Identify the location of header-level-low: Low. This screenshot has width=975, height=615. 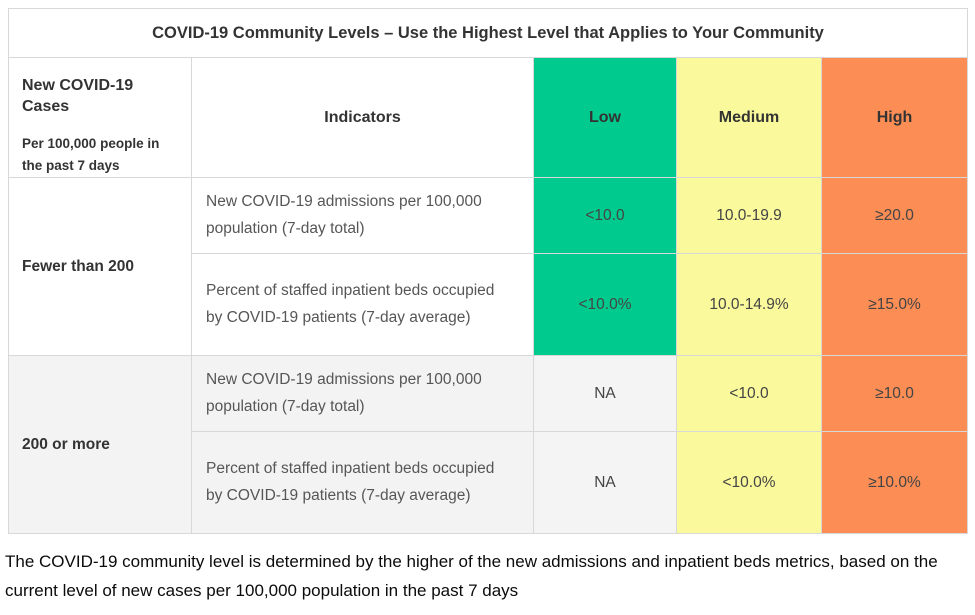
(605, 117).